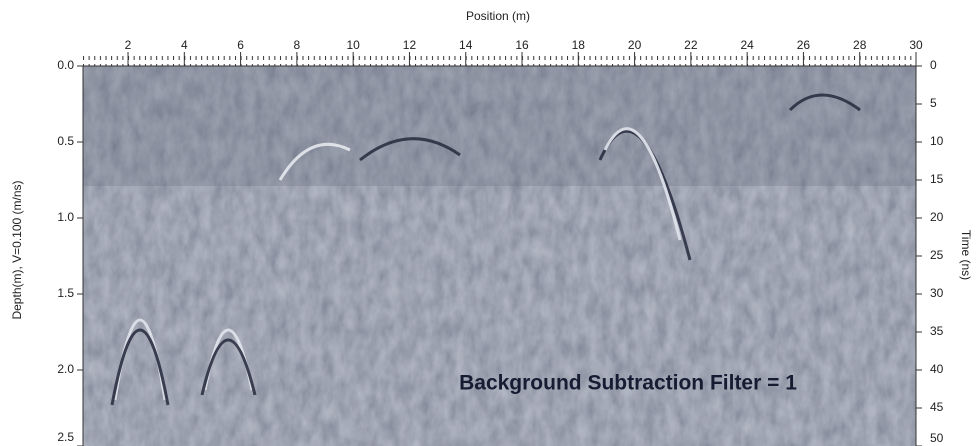 The image size is (977, 446). I want to click on x-tick-label: 2, so click(128, 45).